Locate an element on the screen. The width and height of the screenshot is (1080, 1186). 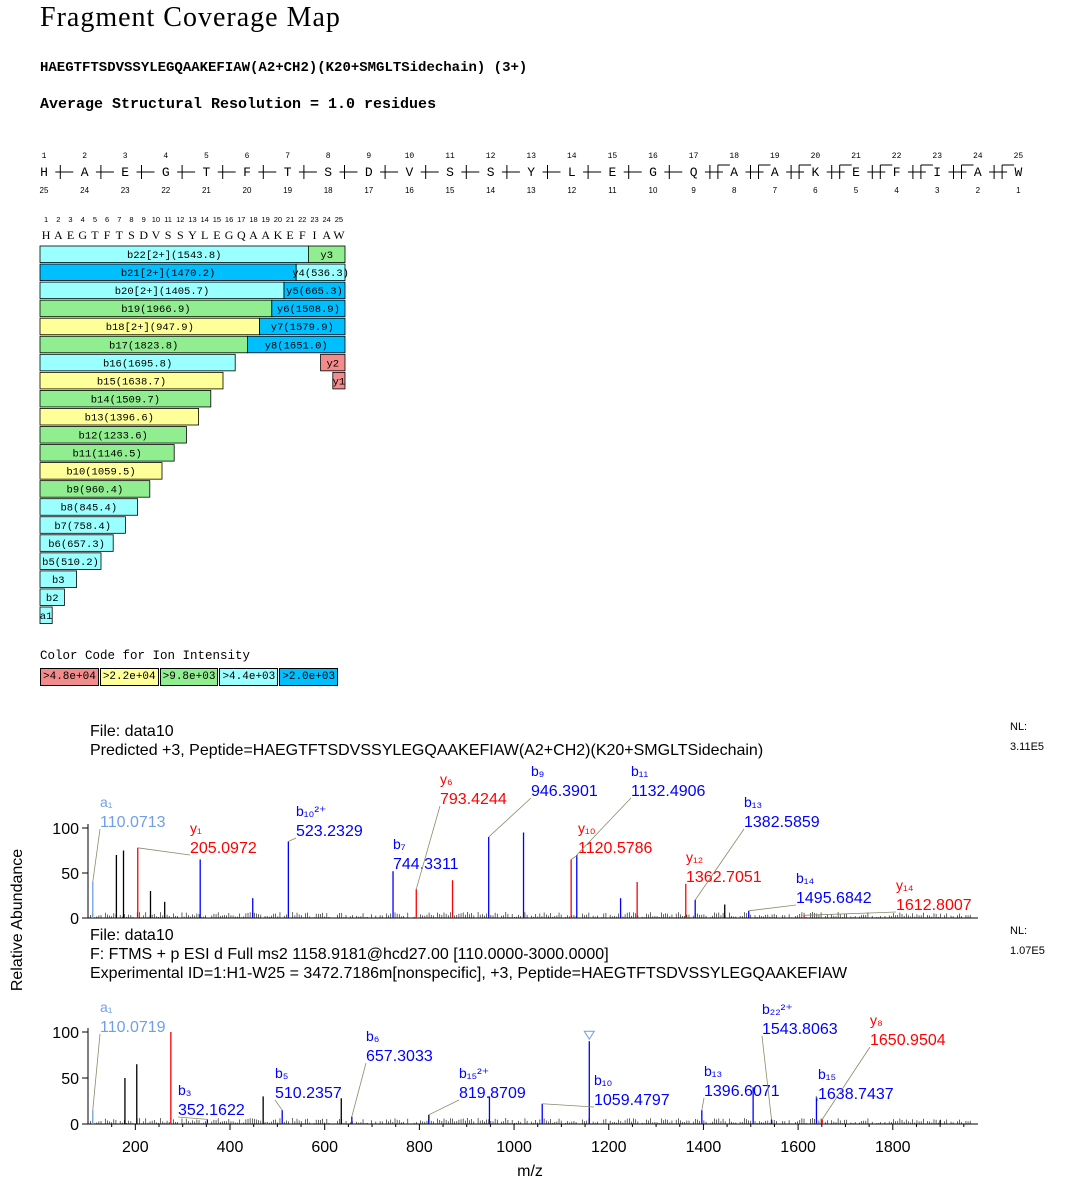
b-ion-label: b22[2+](1543.8) is located at coordinates (174, 256).